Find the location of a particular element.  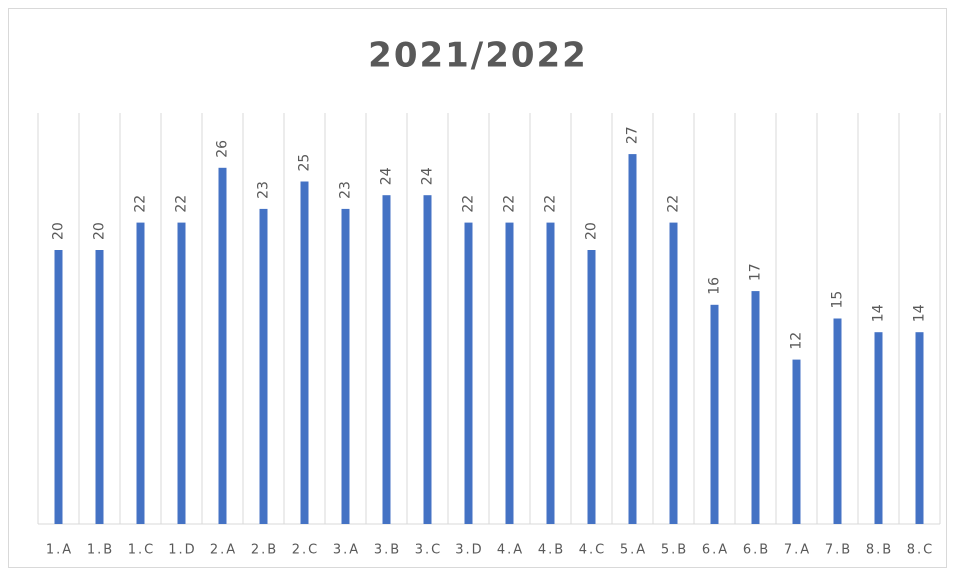

x-tick-label: 3.A is located at coordinates (346, 550).